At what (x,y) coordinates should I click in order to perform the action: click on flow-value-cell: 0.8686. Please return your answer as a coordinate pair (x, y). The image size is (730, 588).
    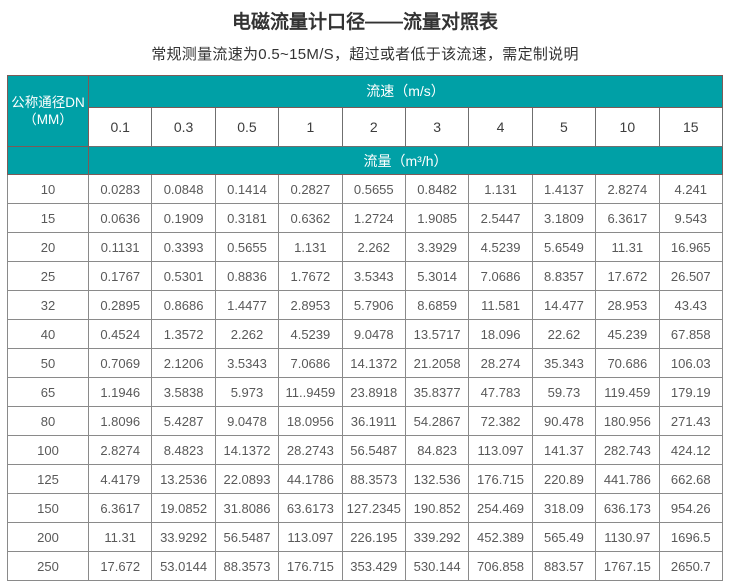
    Looking at the image, I should click on (183, 305).